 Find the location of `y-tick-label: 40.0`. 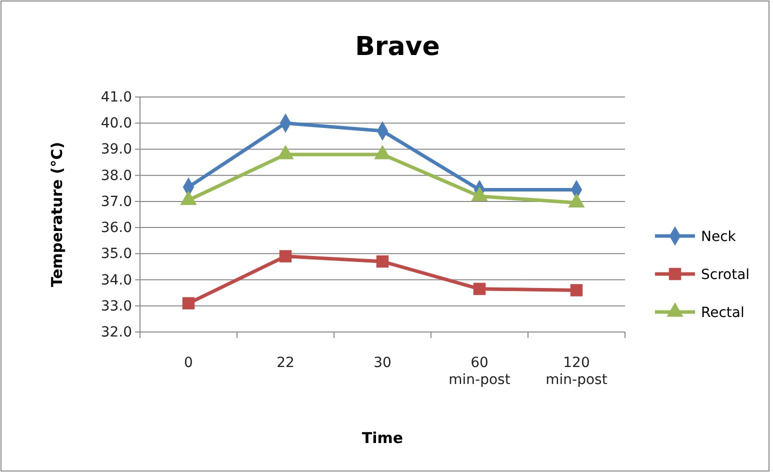

y-tick-label: 40.0 is located at coordinates (116, 124).